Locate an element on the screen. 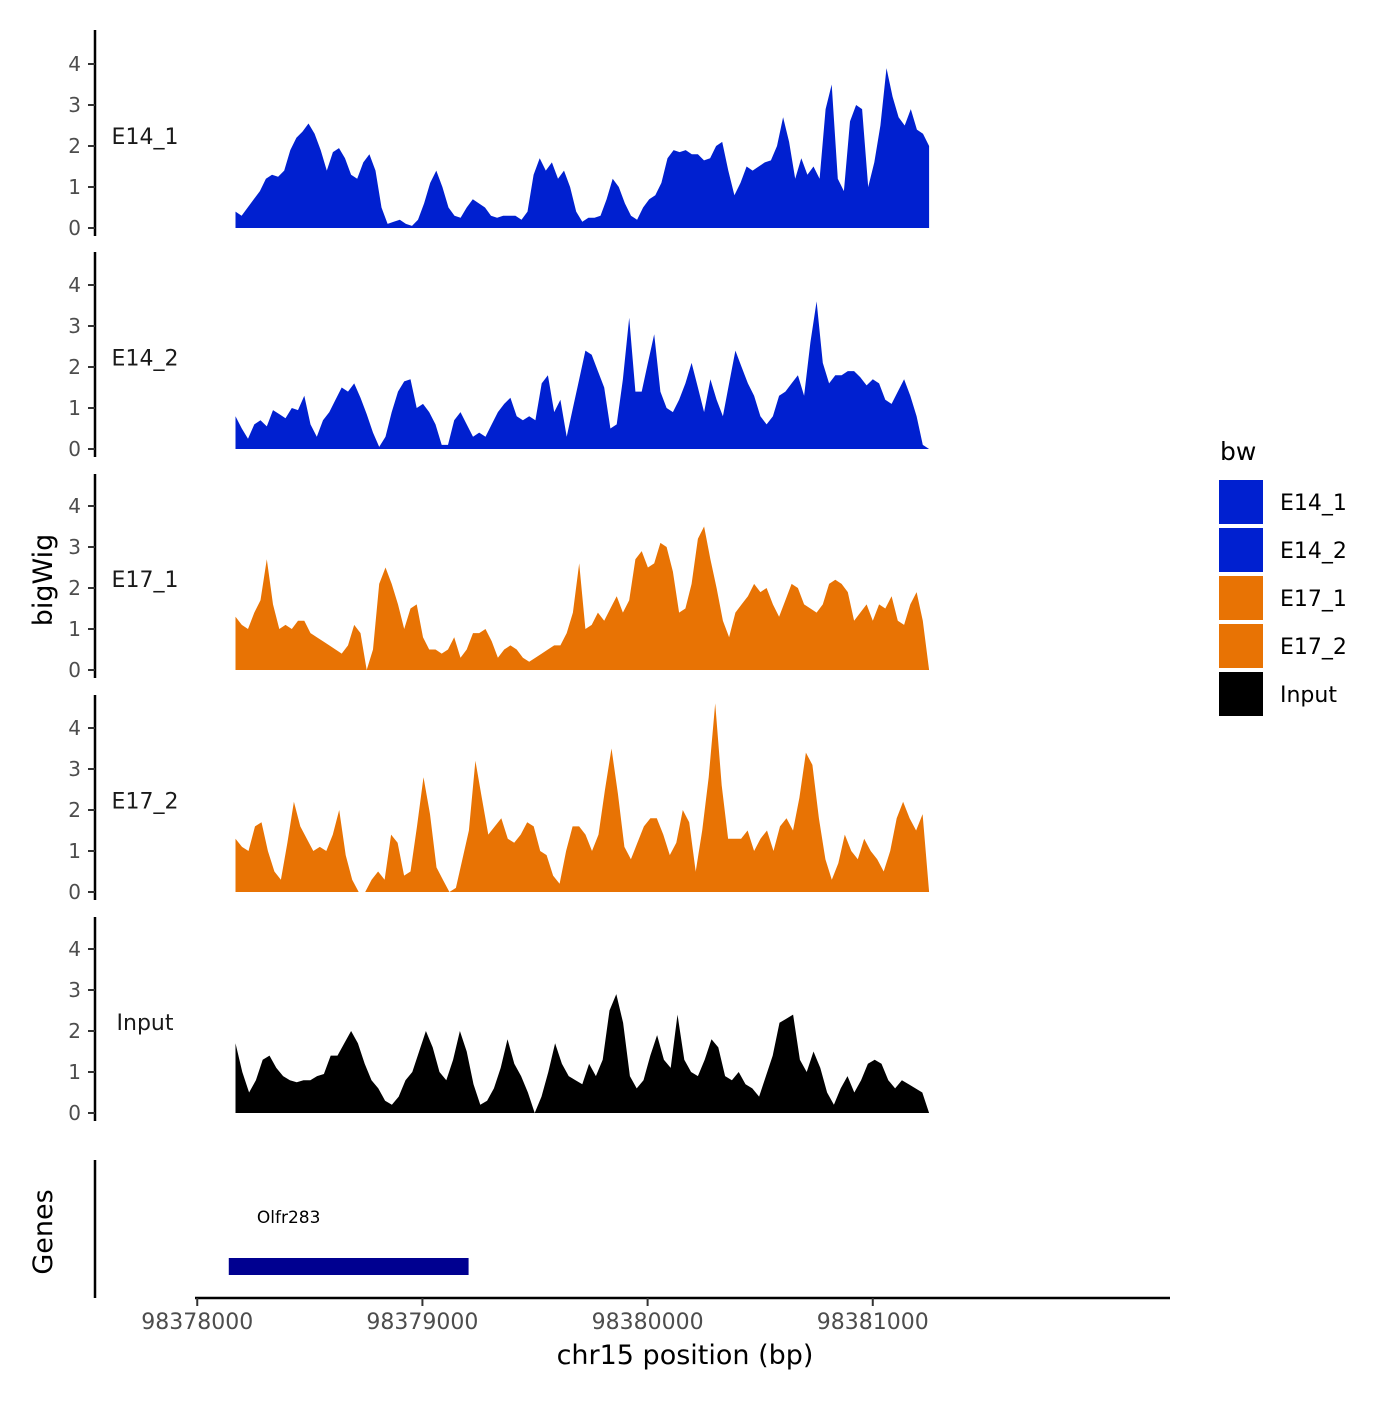 This screenshot has width=1400, height=1404. legend-item: E14_2 is located at coordinates (1283, 550).